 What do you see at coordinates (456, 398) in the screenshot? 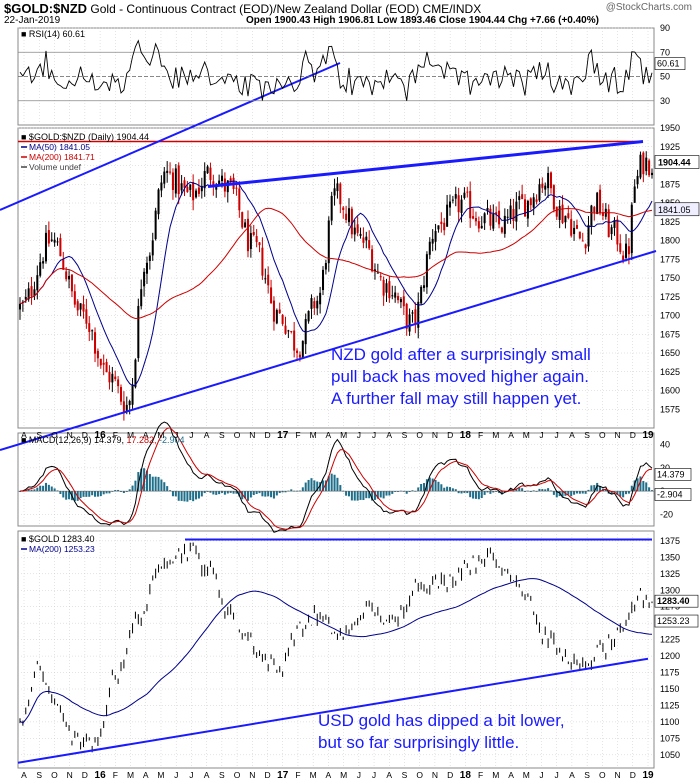
I see `annotation-line: A further fall may still happen yet.` at bounding box center [456, 398].